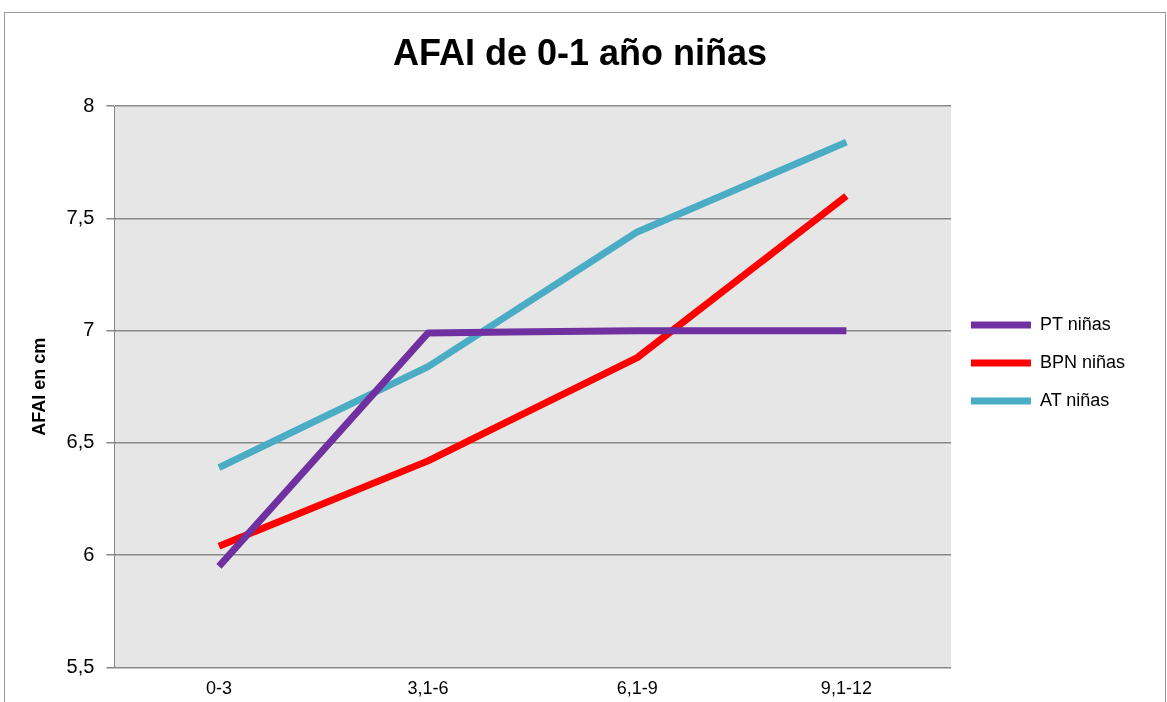  What do you see at coordinates (218, 688) in the screenshot?
I see `x-tick-label: 0-3` at bounding box center [218, 688].